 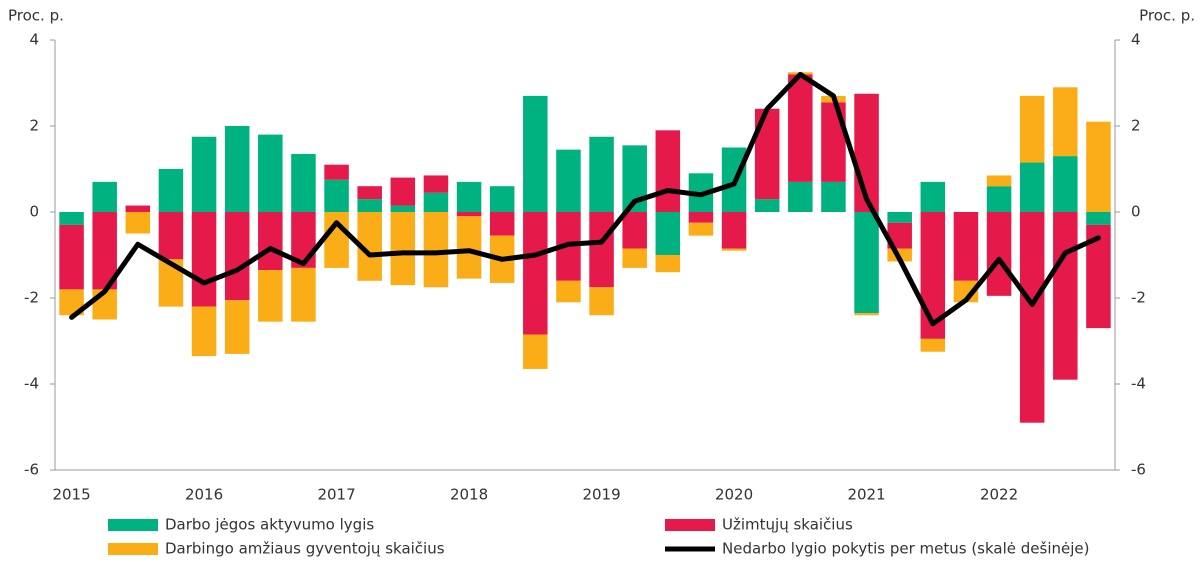 What do you see at coordinates (34, 40) in the screenshot?
I see `y-tick-label: 4` at bounding box center [34, 40].